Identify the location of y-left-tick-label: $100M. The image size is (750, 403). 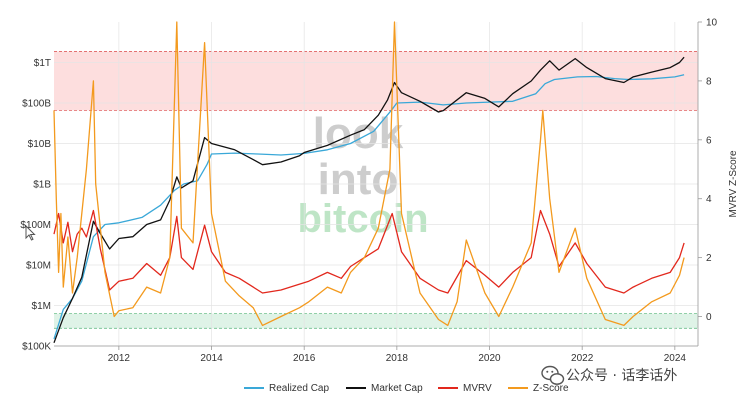
(35, 225).